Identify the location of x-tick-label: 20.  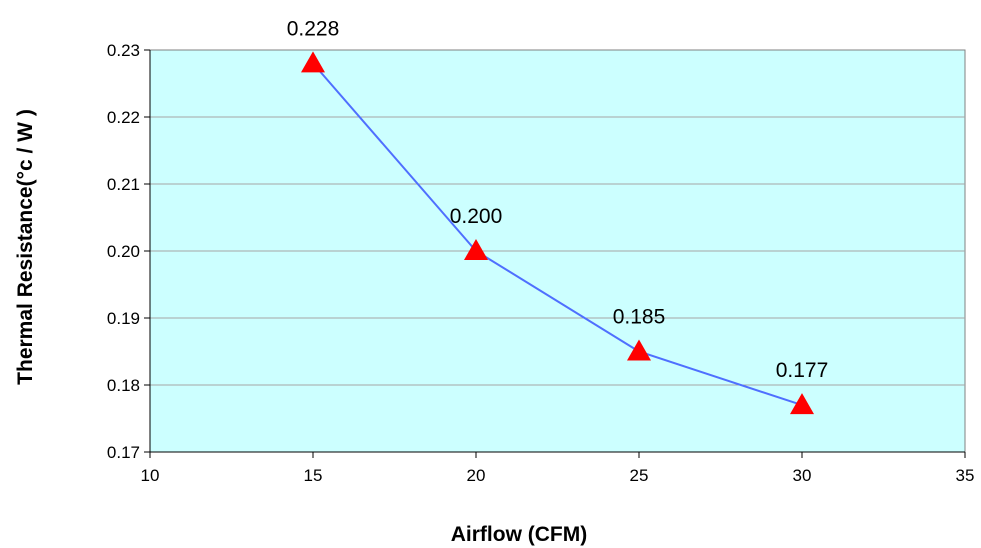
(476, 475).